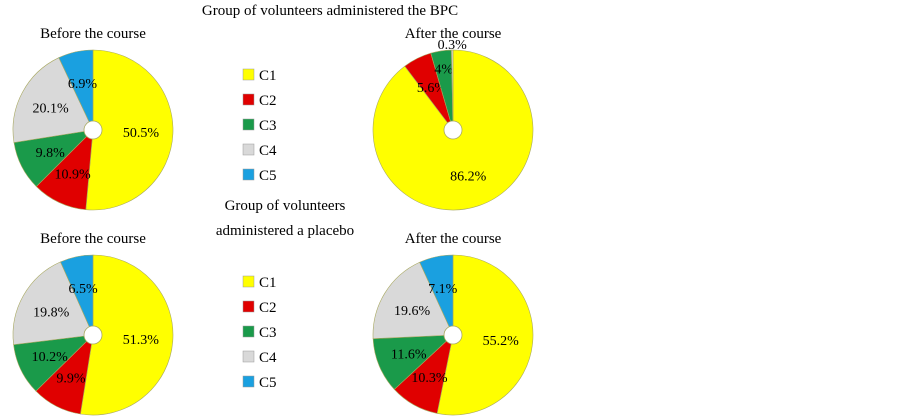  I want to click on slice-label: 55.2%, so click(501, 341).